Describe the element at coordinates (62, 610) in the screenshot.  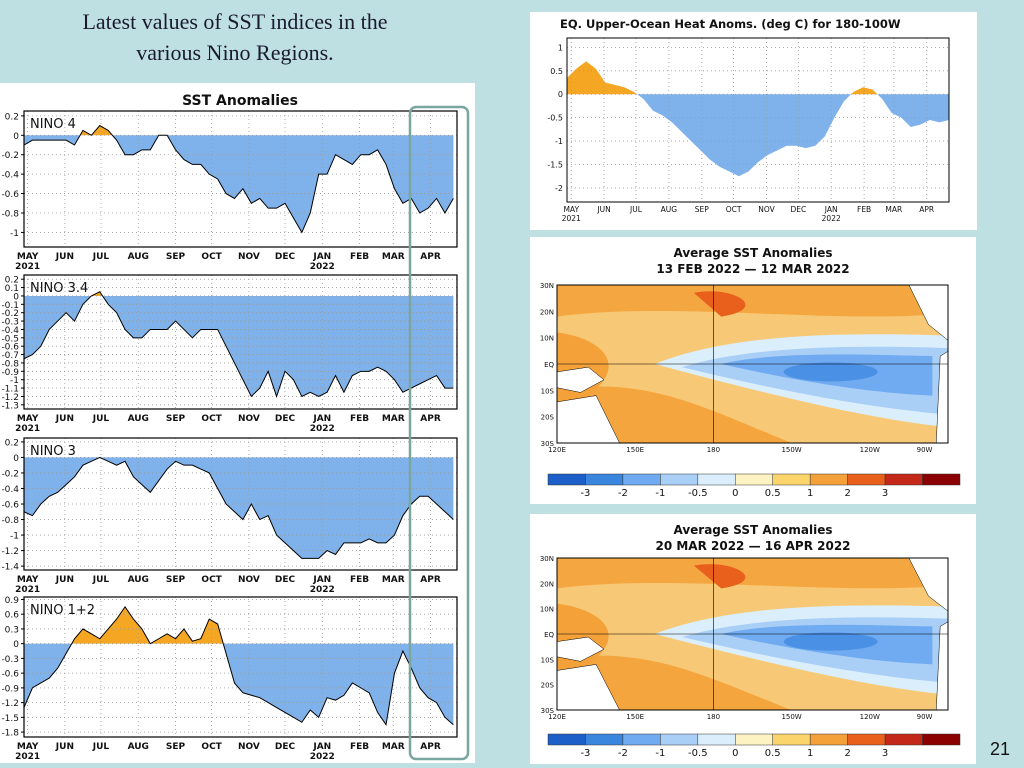
I see `sst-panel-name: NINO 1+2` at that location.